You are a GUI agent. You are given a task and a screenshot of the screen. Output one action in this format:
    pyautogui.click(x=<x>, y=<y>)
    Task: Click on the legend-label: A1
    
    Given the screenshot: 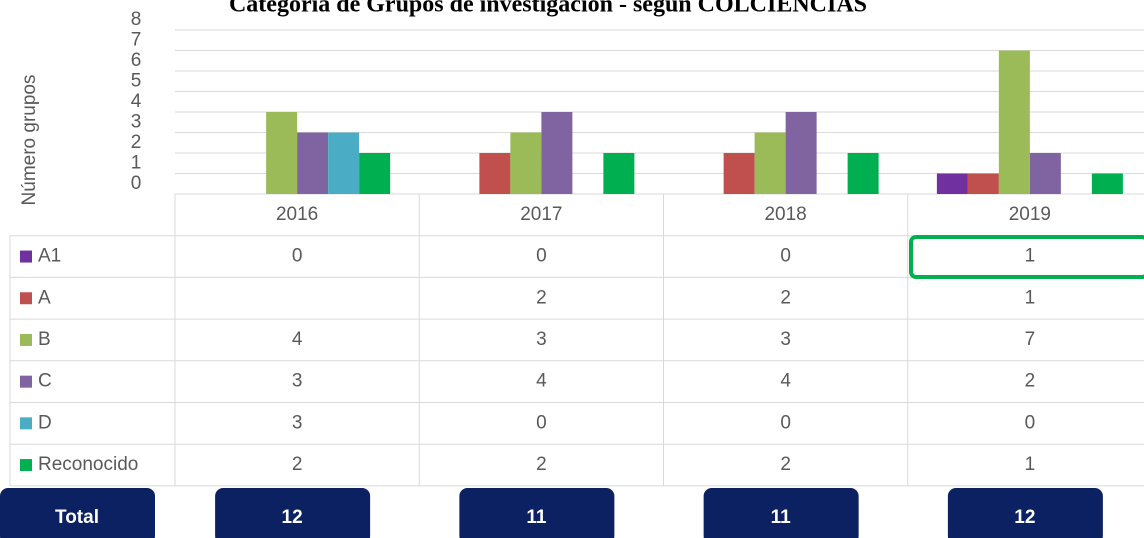 What is the action you would take?
    pyautogui.click(x=49, y=256)
    